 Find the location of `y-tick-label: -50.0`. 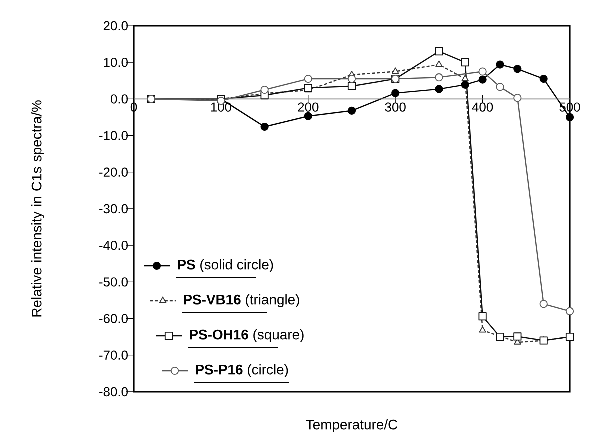

y-tick-label: -50.0 is located at coordinates (114, 282).